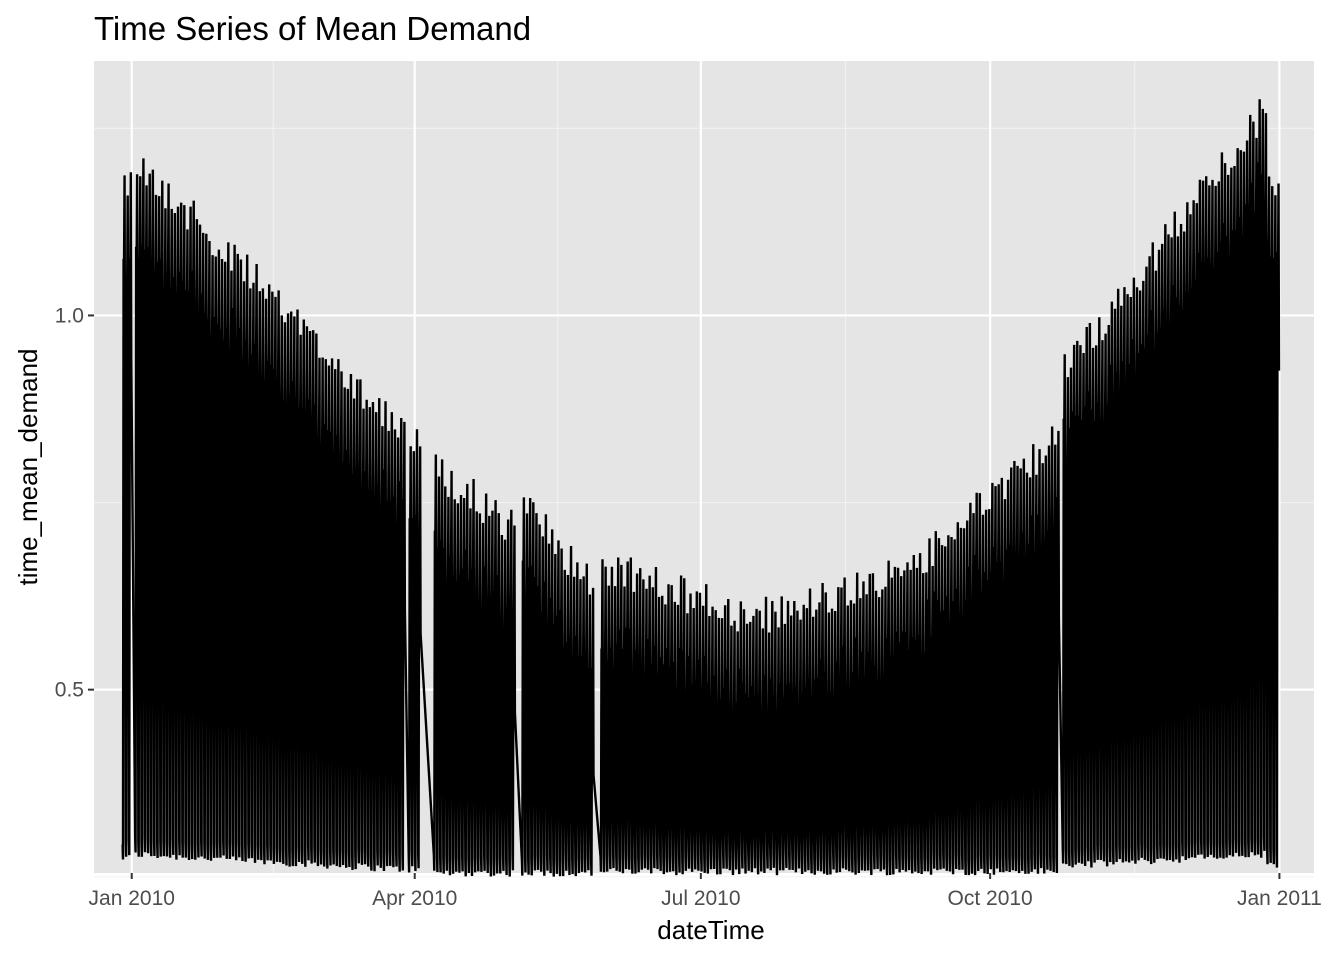 The width and height of the screenshot is (1344, 960). What do you see at coordinates (414, 898) in the screenshot?
I see `x-tick-label-1: Apr 2010` at bounding box center [414, 898].